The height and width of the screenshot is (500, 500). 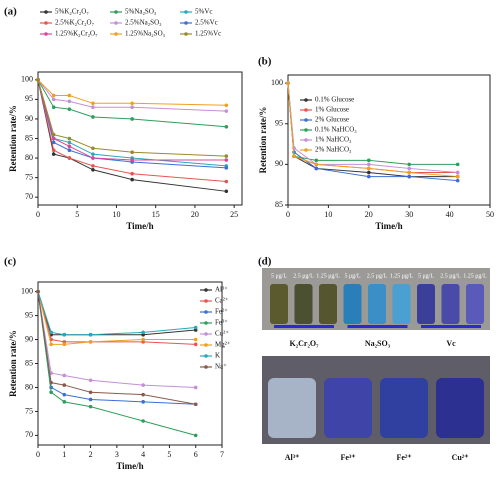 I want to click on concentration-label: 5 μg/L, so click(x=352, y=276).